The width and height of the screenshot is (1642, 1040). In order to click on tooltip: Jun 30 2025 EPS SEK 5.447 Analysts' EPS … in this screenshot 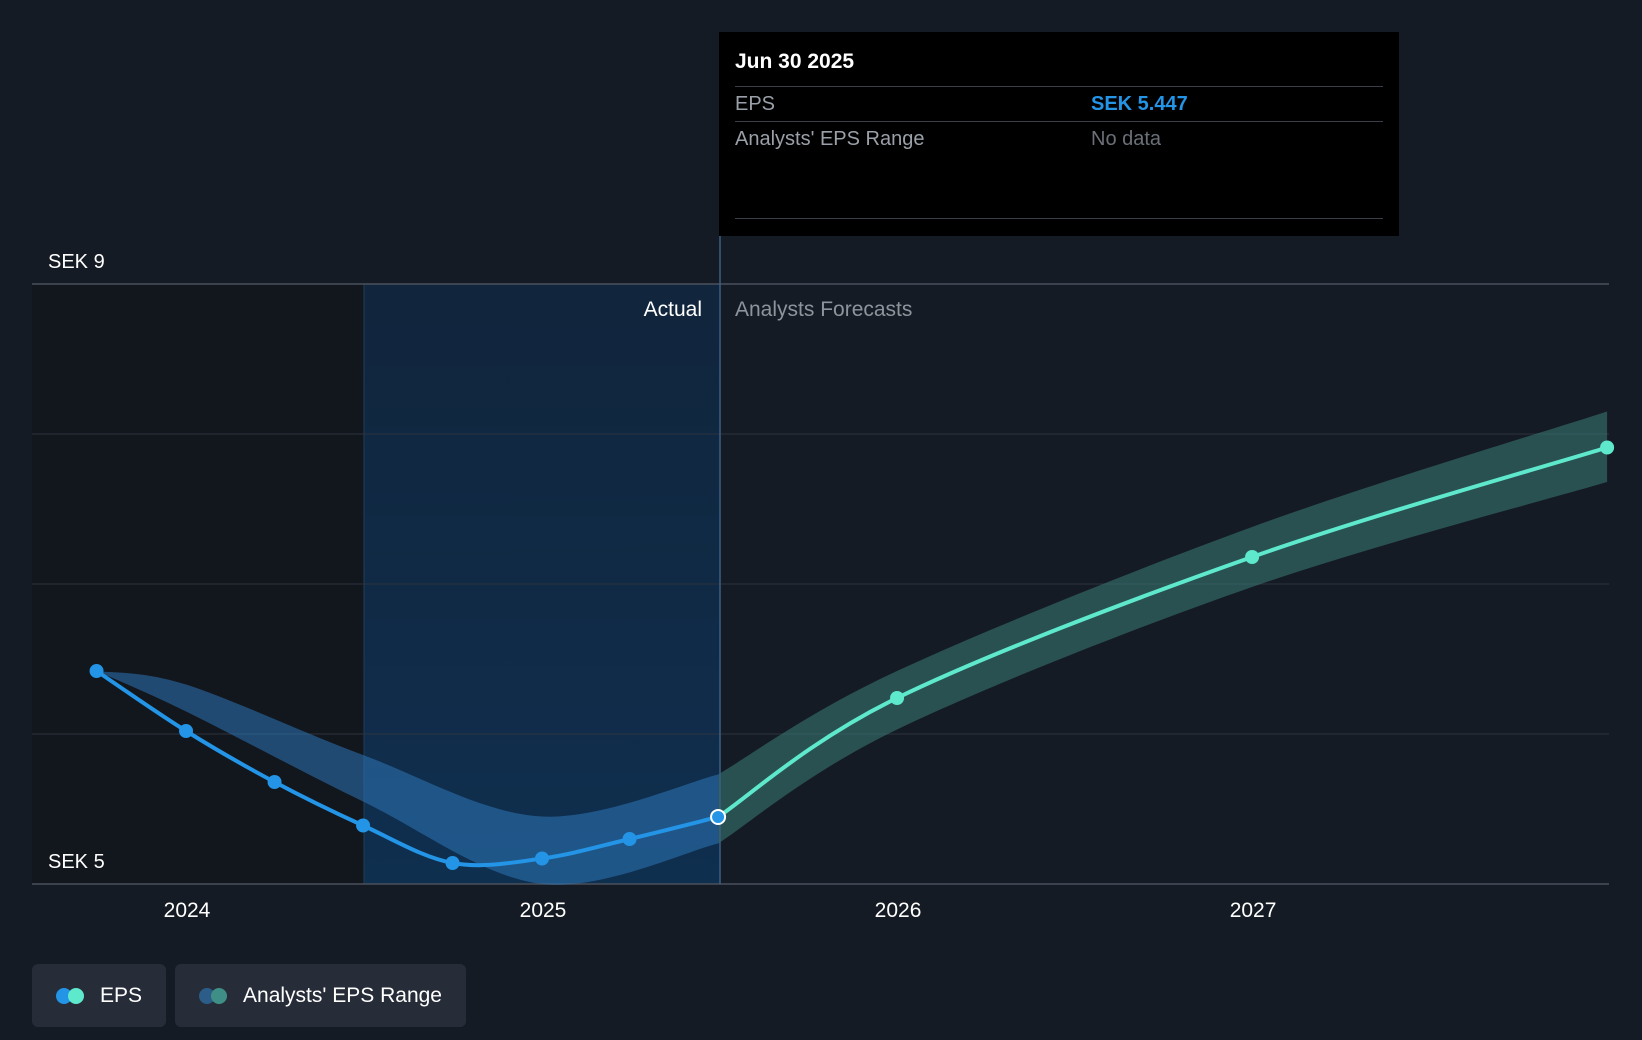, I will do `click(1059, 134)`.